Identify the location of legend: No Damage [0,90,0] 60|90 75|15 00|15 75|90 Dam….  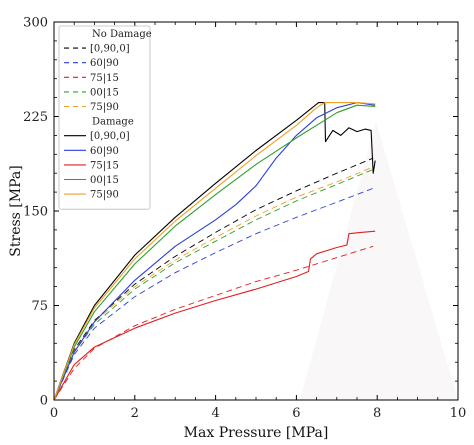
(105, 117).